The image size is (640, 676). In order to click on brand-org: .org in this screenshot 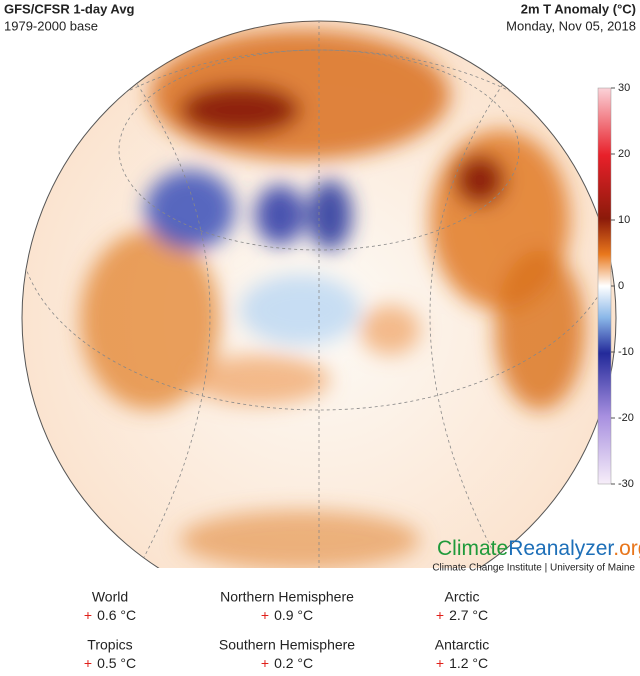, I will do `click(626, 548)`.